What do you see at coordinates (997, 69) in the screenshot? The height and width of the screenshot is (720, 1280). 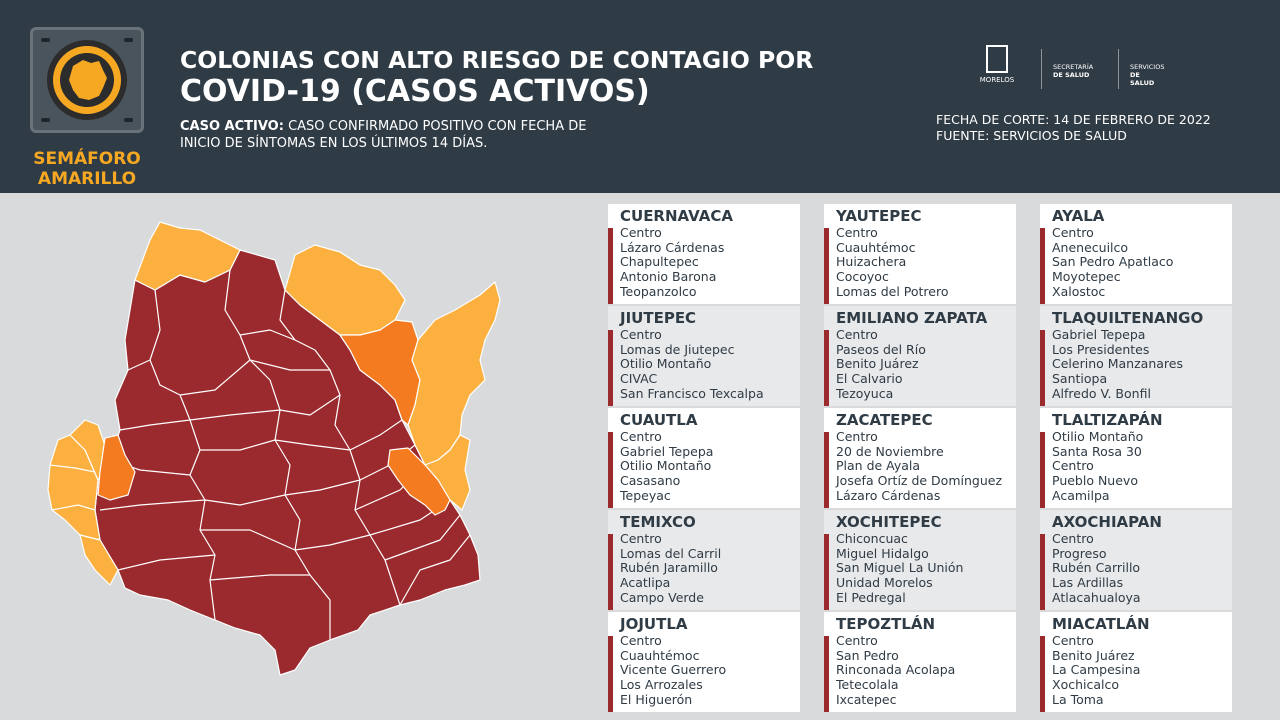 I see `morelos-logo: MORELOS` at bounding box center [997, 69].